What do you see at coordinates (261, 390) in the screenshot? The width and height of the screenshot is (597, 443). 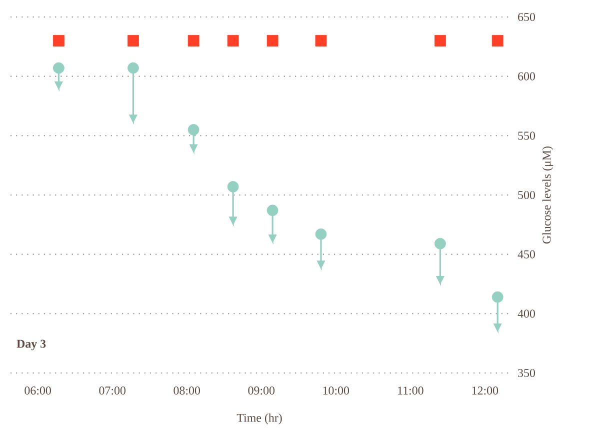 I see `x-tick-label: 09:00` at bounding box center [261, 390].